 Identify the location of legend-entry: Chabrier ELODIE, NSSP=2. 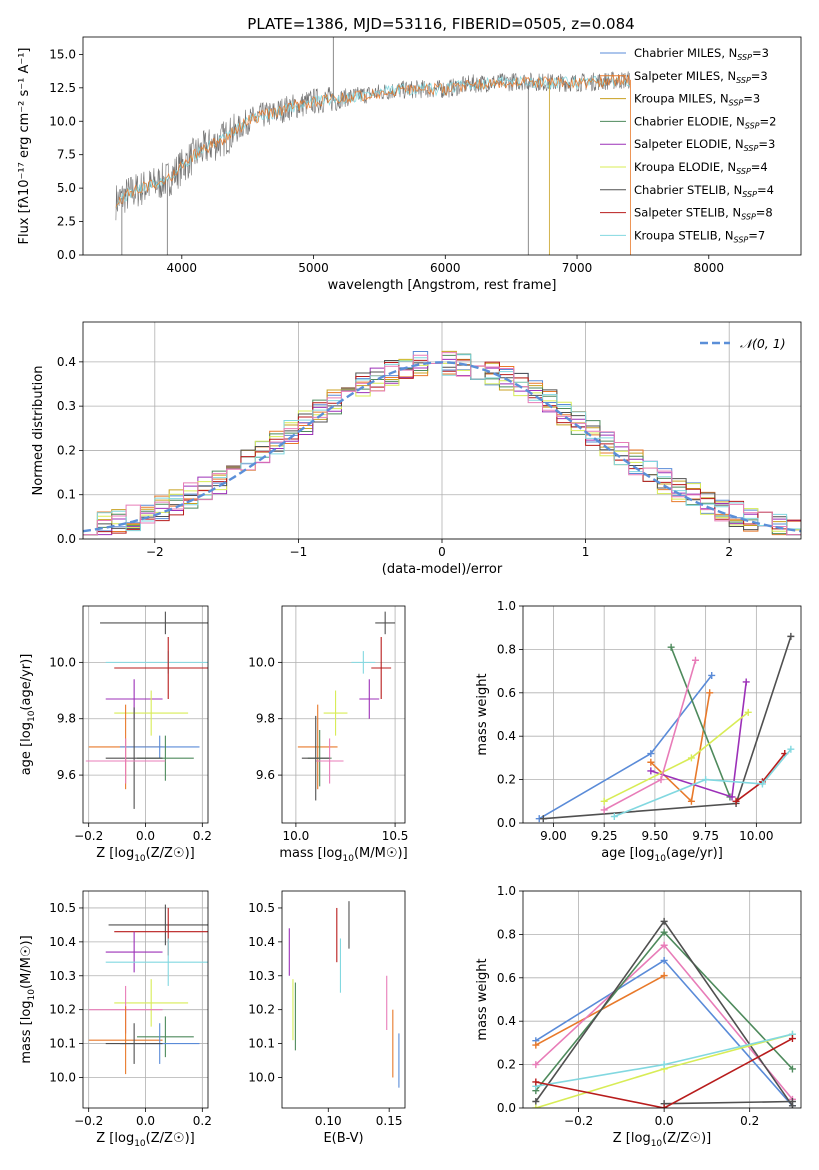
(705, 122).